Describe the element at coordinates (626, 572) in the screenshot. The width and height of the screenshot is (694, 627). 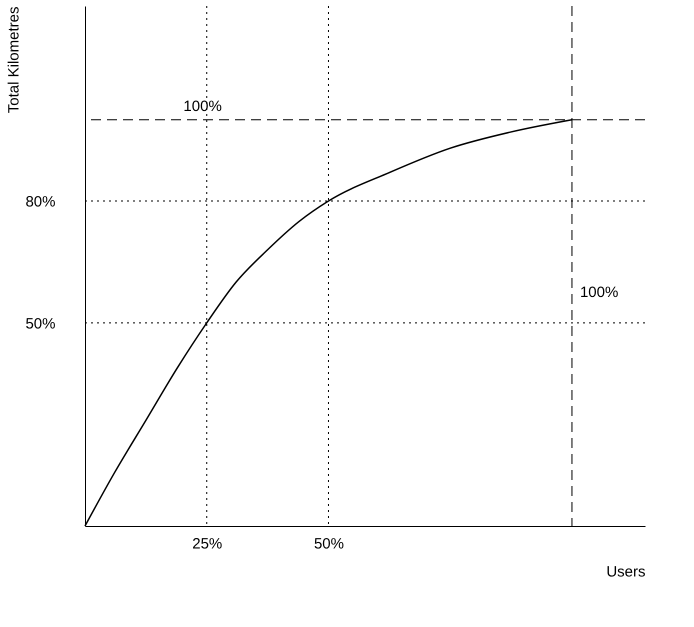
I see `x-axis-title: Users` at that location.